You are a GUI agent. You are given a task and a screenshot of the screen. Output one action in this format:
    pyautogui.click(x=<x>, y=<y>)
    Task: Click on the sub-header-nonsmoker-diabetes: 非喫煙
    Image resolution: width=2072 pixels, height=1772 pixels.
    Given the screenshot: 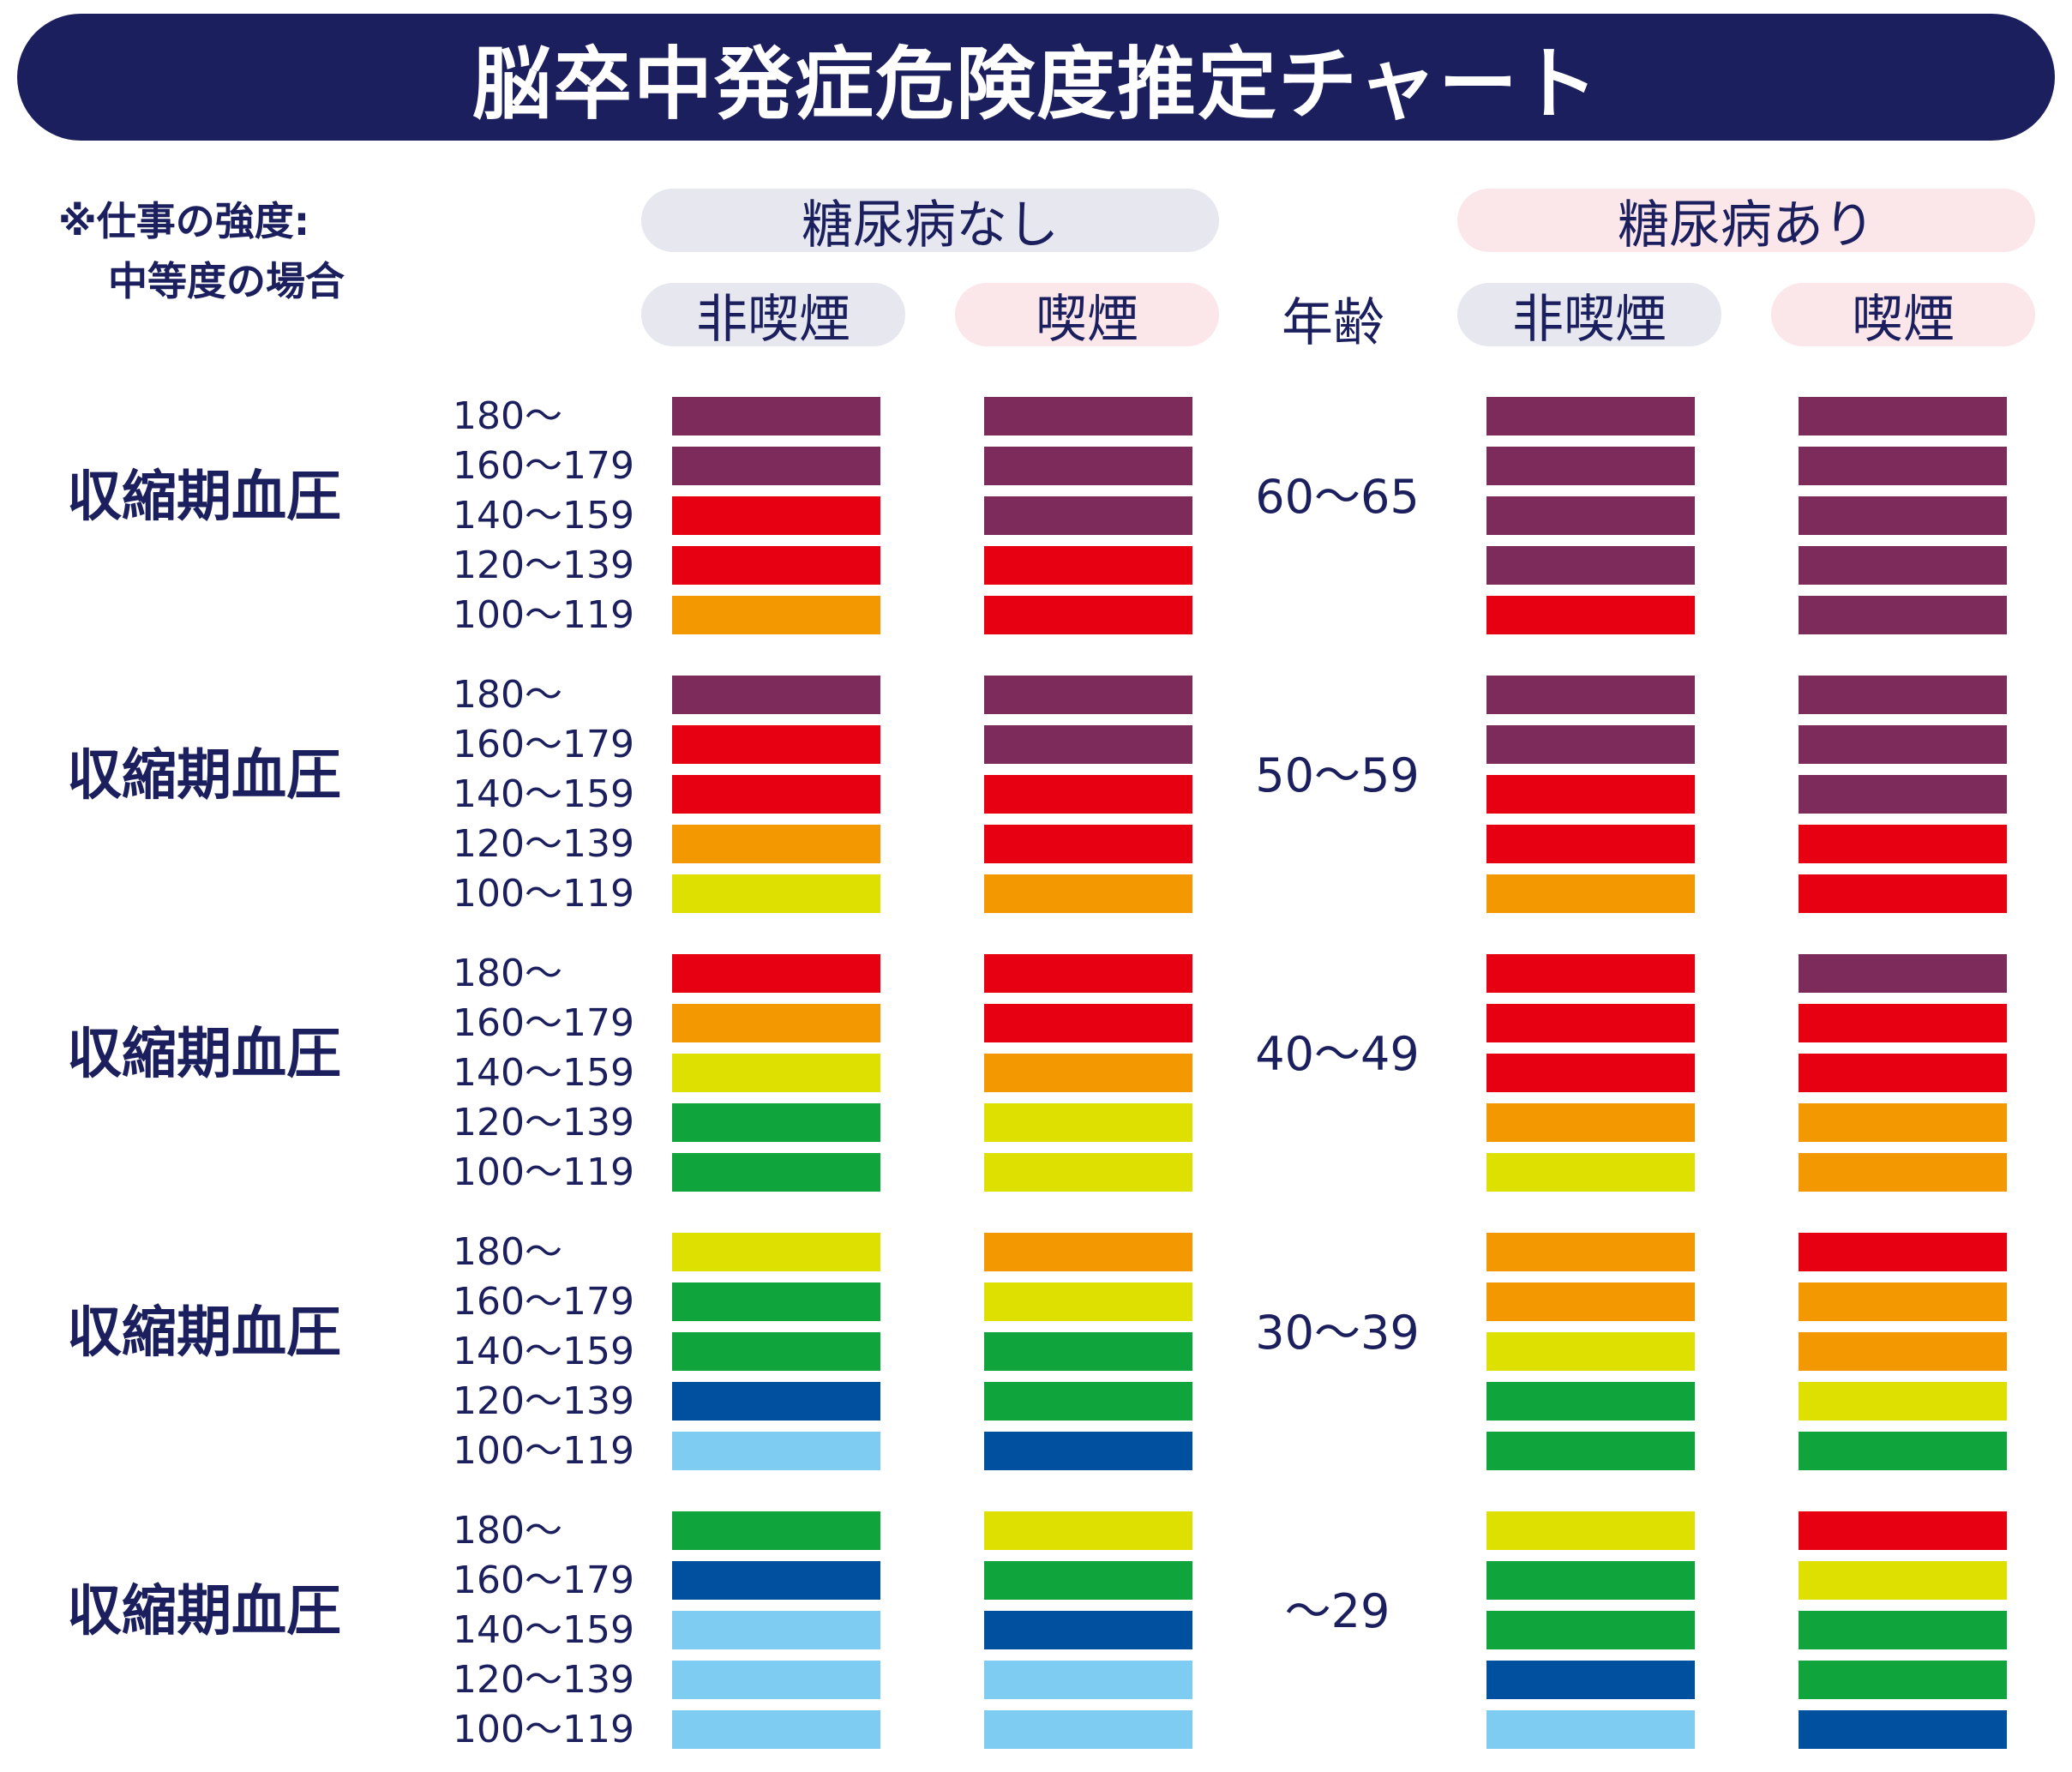 What is the action you would take?
    pyautogui.click(x=1589, y=316)
    